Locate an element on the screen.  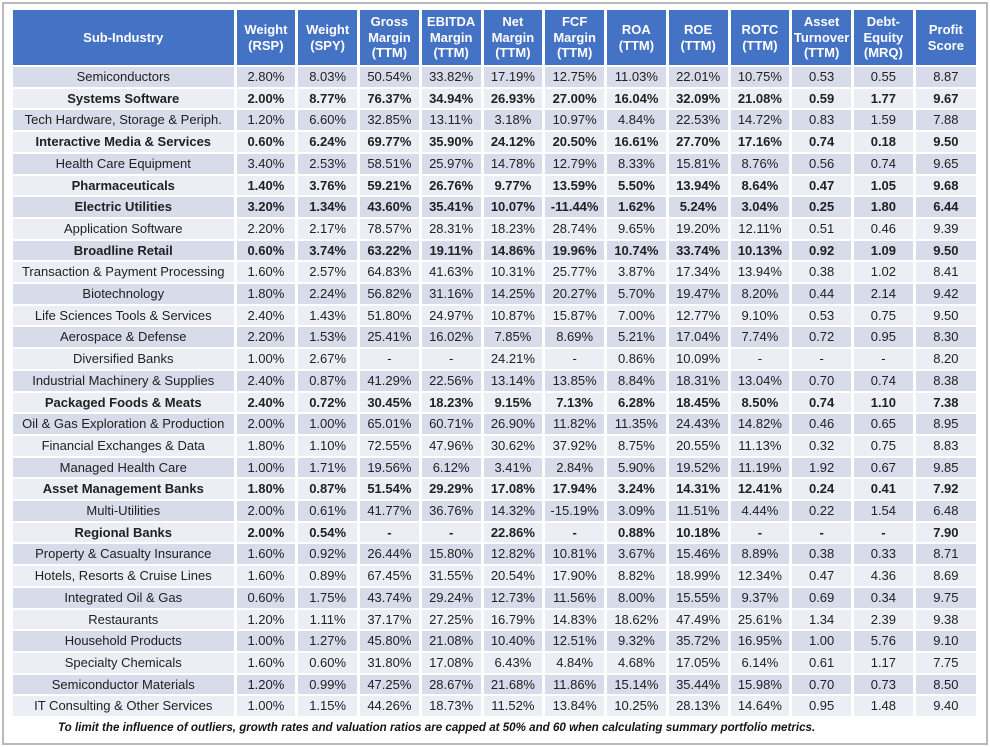
metric-cell-profit-score: 8.20 is located at coordinates (945, 359).